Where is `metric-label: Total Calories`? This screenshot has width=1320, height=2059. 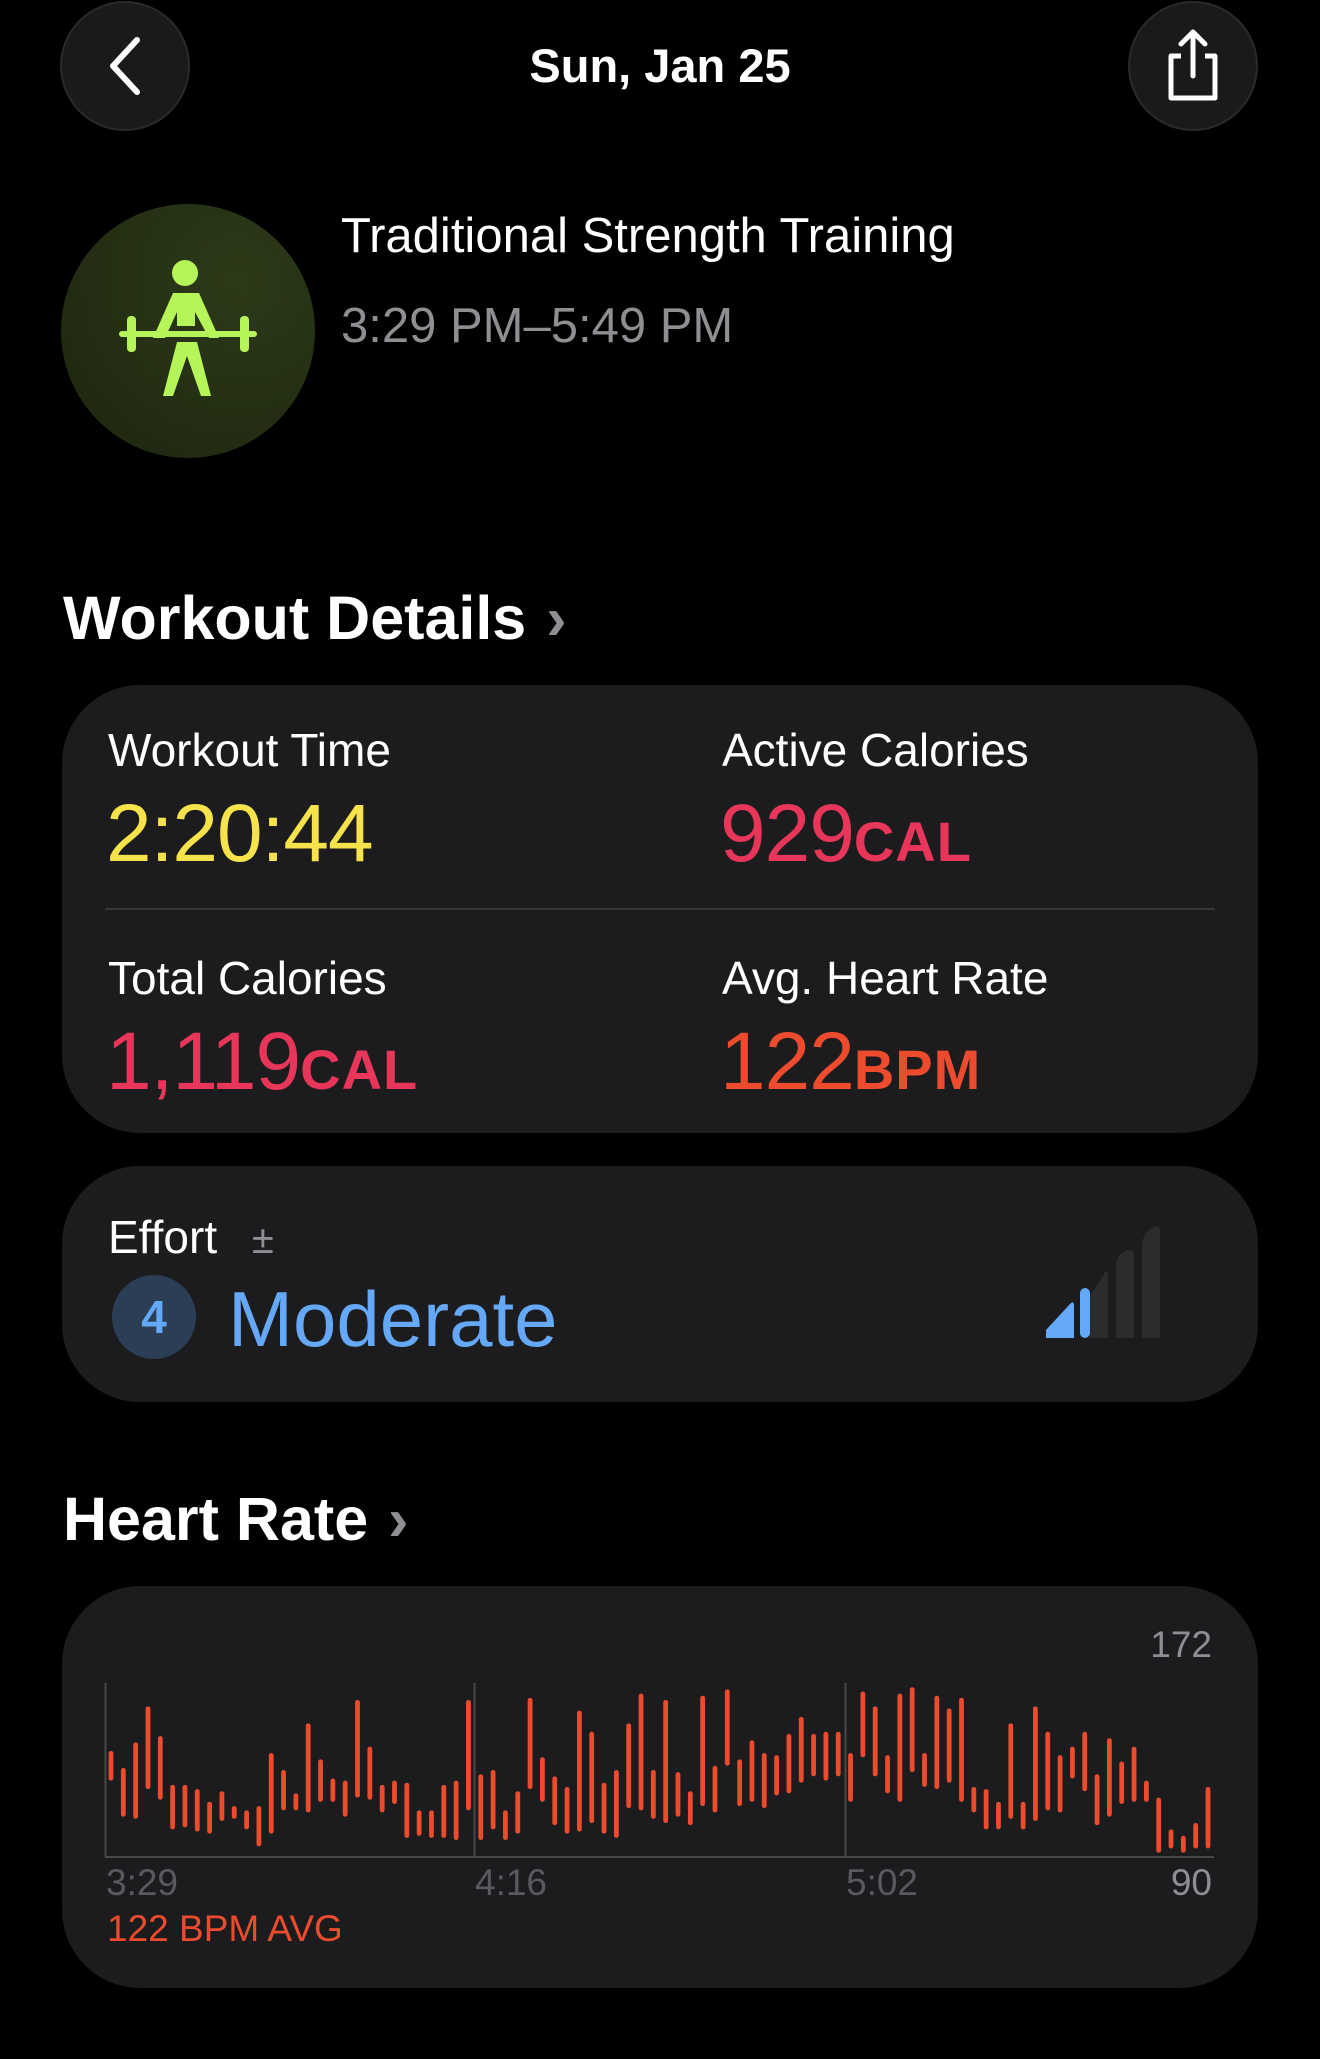
metric-label: Total Calories is located at coordinates (247, 978).